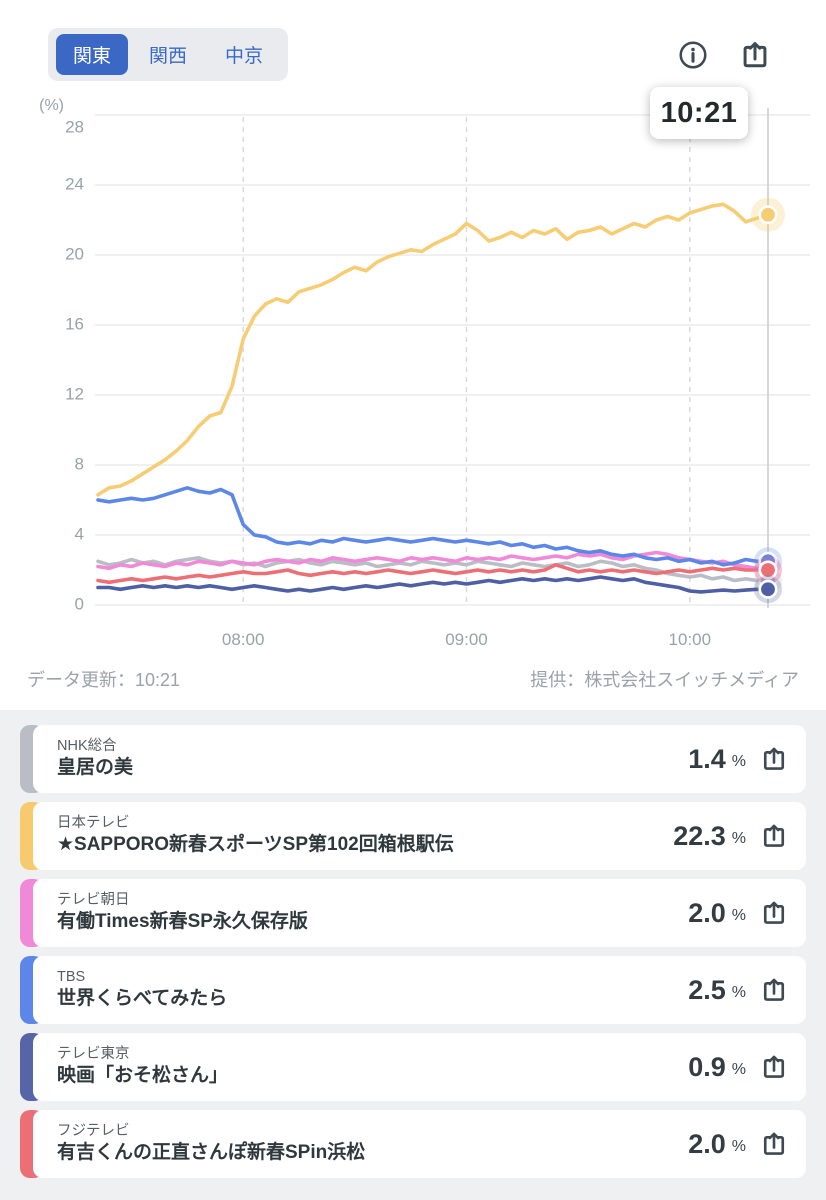  I want to click on data-updated-label: データ更新：10:21, so click(104, 680).